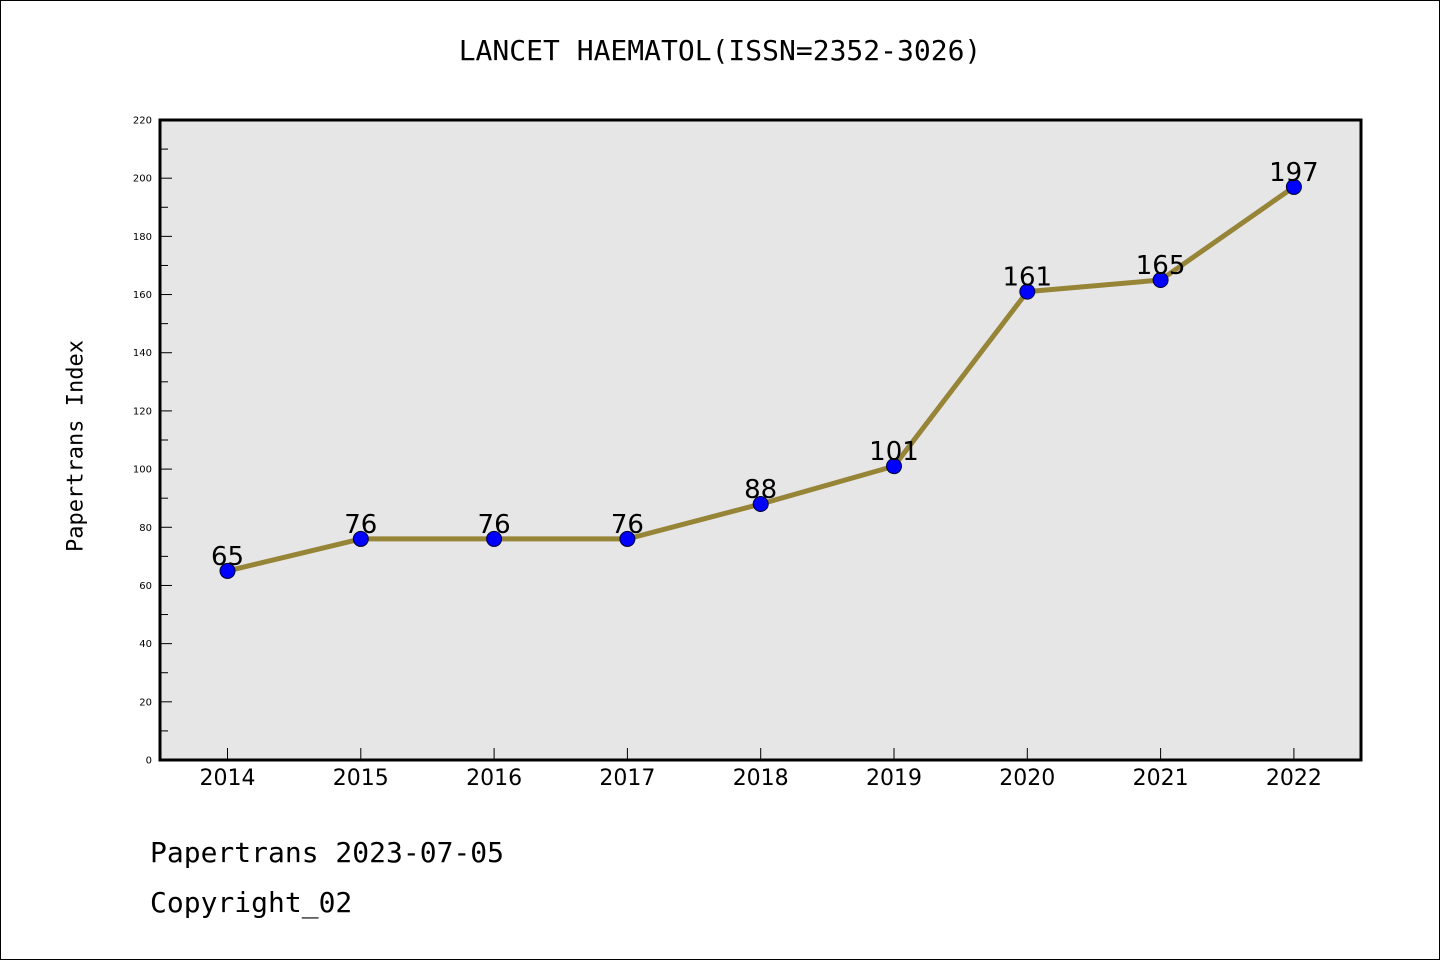 The image size is (1440, 960). Describe the element at coordinates (327, 852) in the screenshot. I see `footer-source-date: Papertrans 2023-07-05` at that location.